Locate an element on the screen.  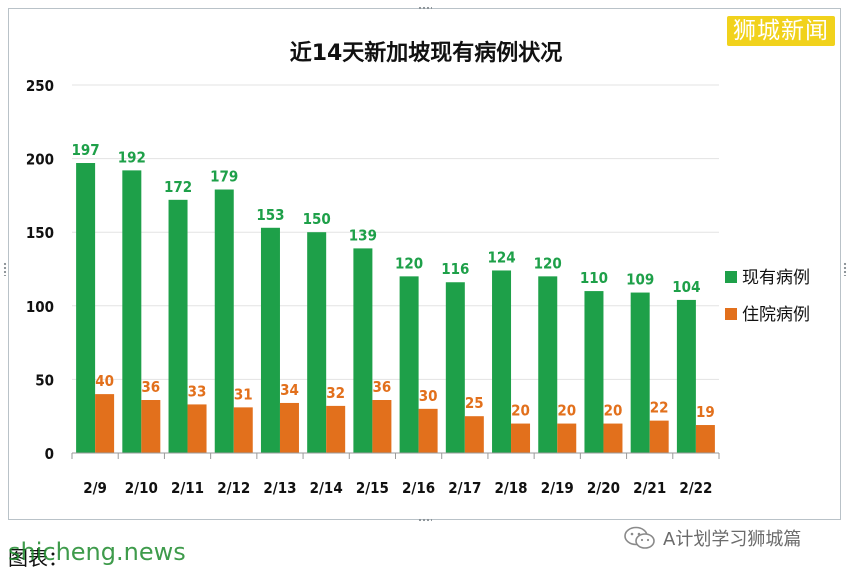
data-label: 30 is located at coordinates (428, 396).